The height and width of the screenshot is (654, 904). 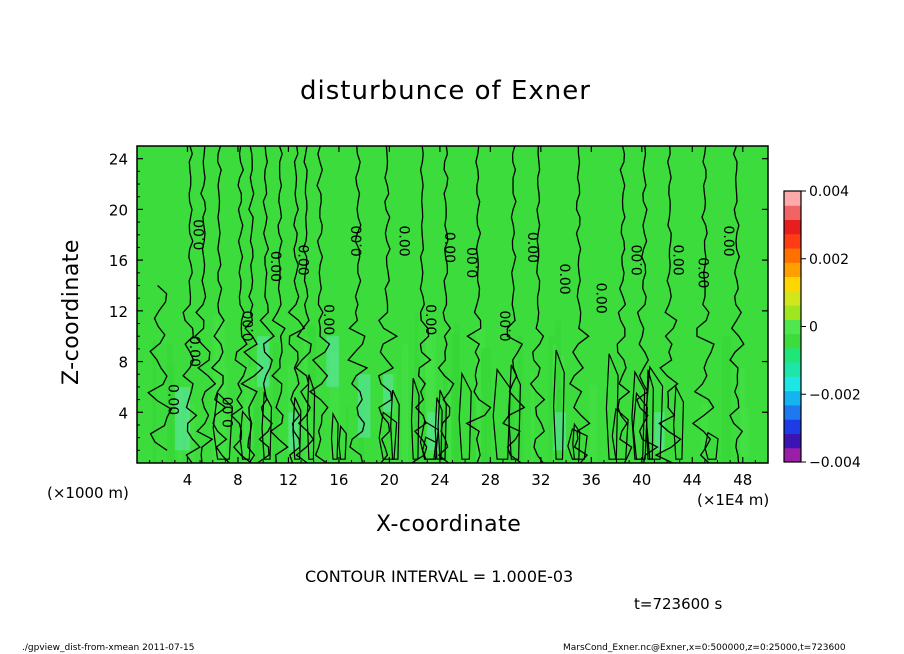 I want to click on x-tick-label: 12, so click(x=288, y=480).